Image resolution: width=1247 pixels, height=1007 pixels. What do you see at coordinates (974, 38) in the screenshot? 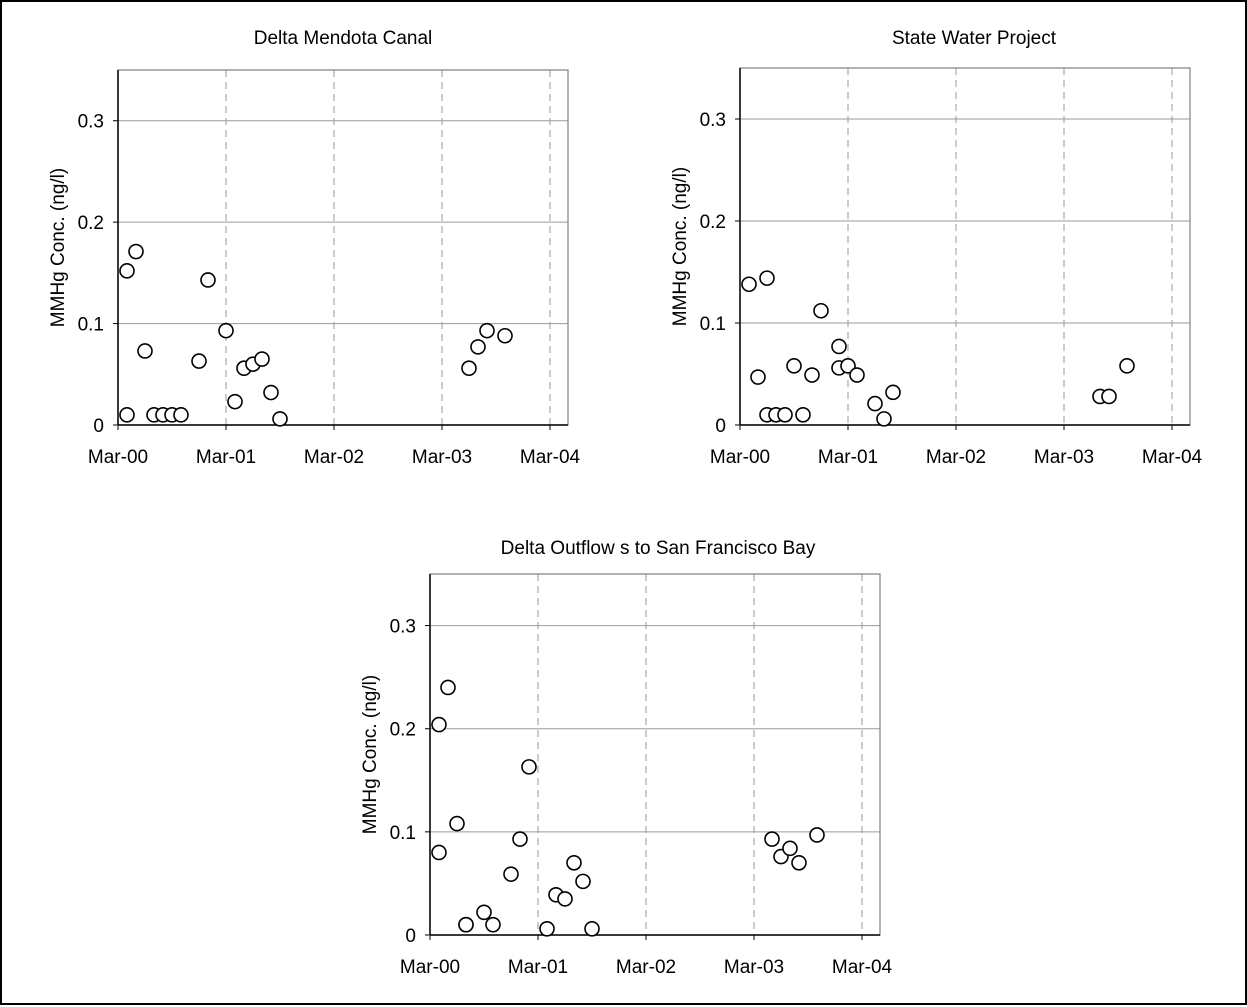
I see `chart-title: State Water Project` at bounding box center [974, 38].